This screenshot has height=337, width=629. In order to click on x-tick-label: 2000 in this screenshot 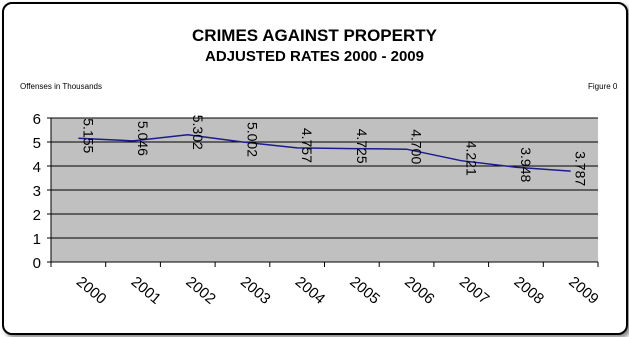, I will do `click(91, 290)`.